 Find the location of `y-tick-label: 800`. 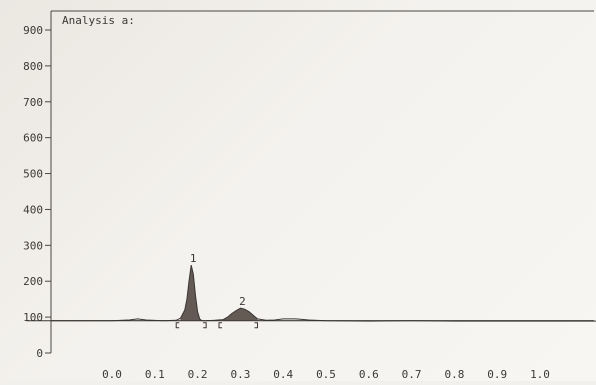

y-tick-label: 800 is located at coordinates (33, 66).